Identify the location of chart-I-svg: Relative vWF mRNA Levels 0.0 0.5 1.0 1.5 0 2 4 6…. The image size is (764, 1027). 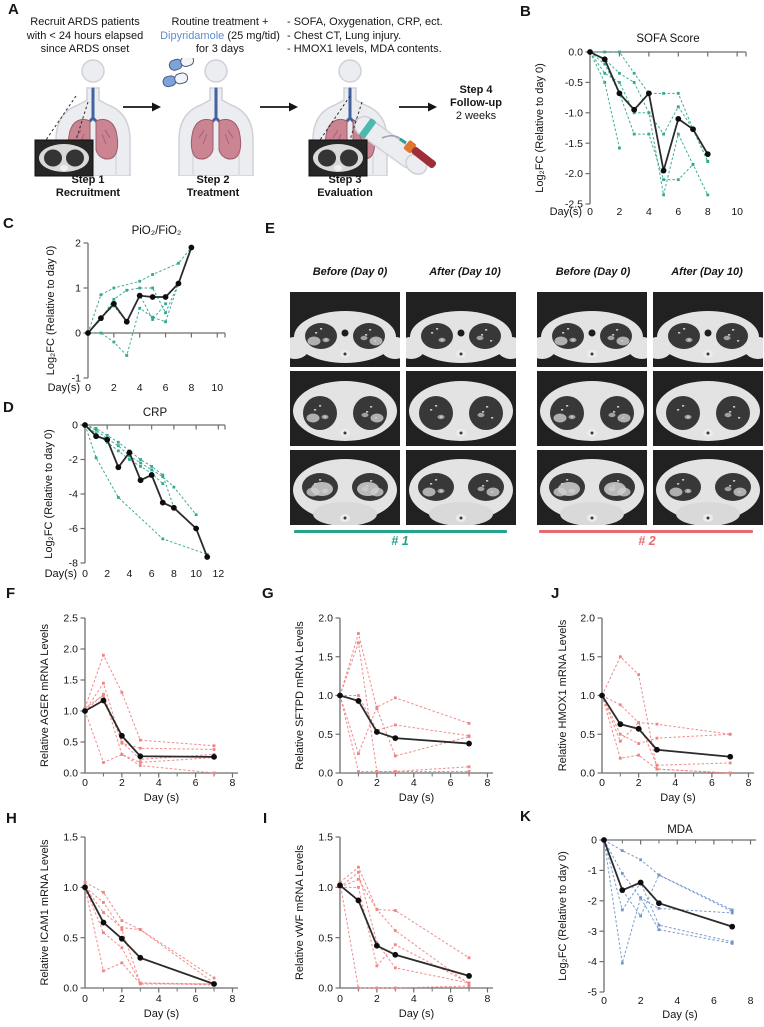
(393, 926).